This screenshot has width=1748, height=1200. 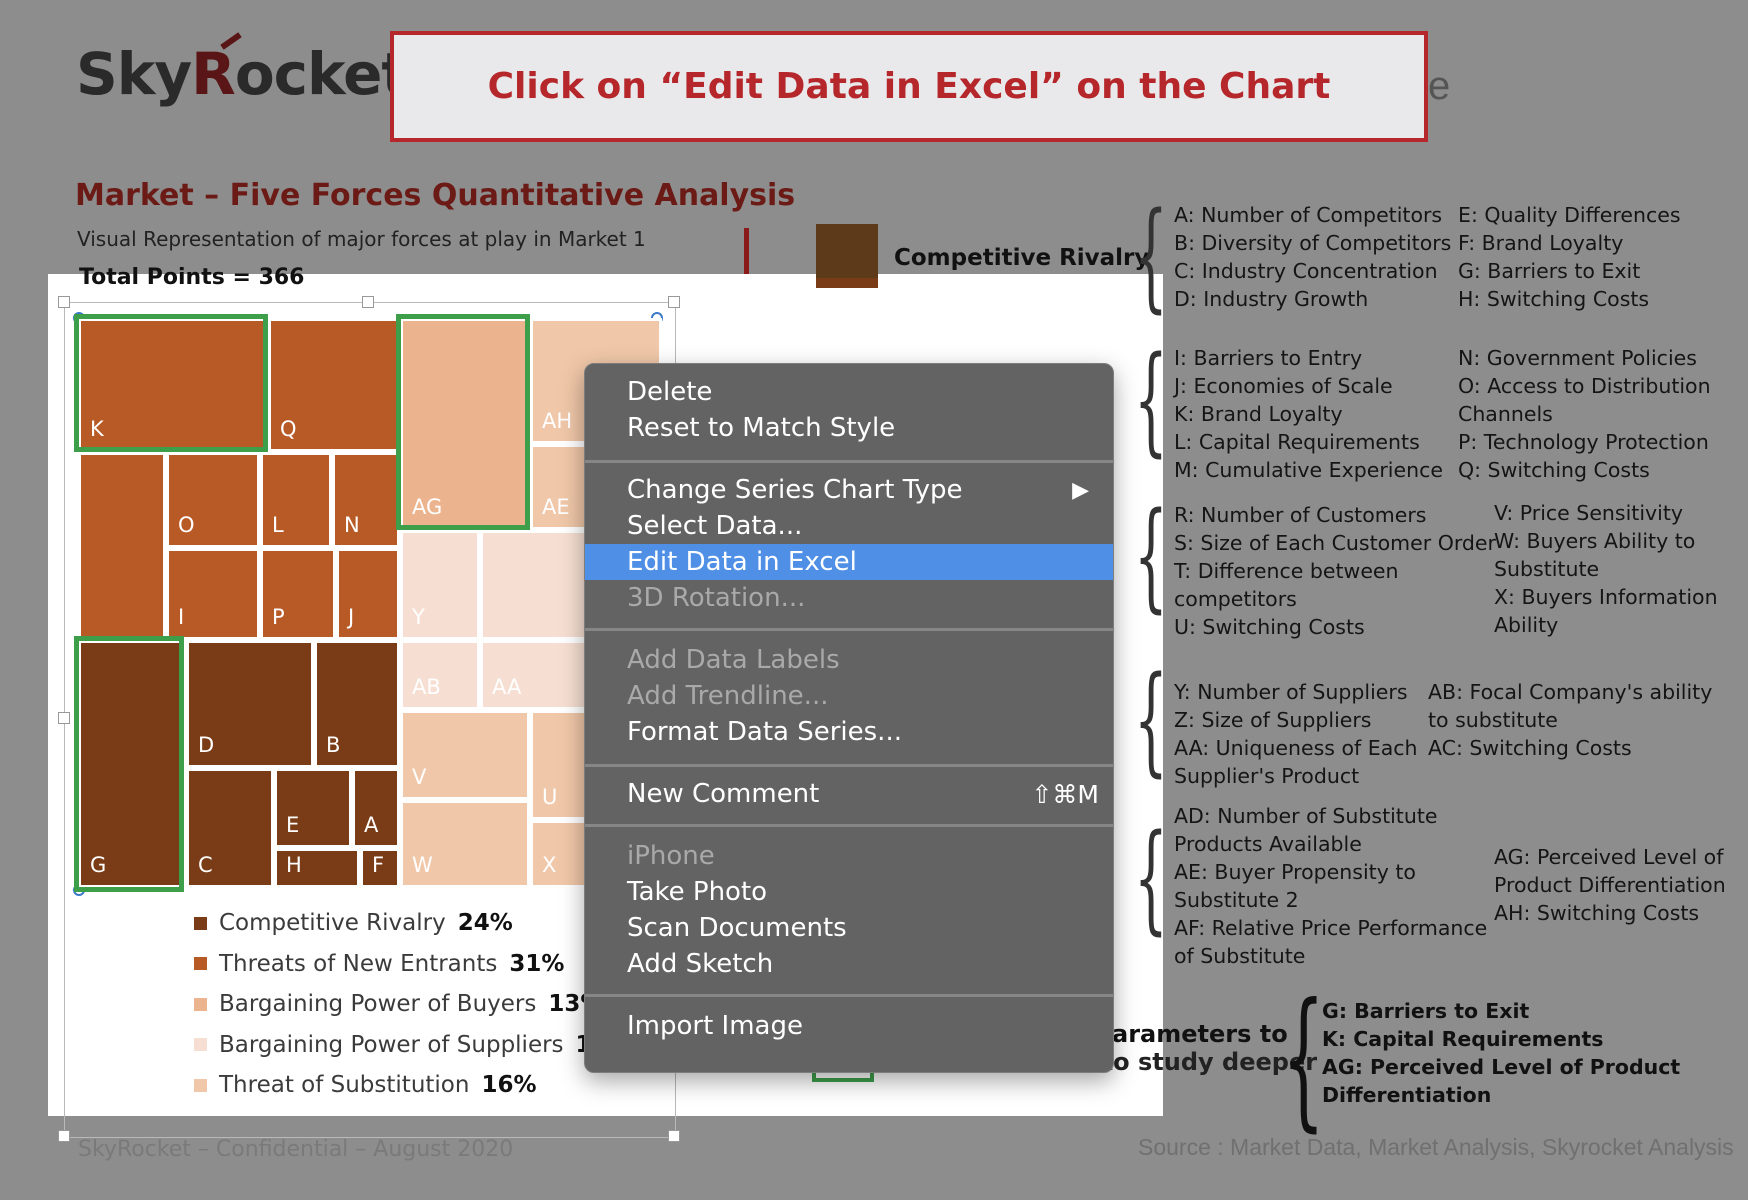 What do you see at coordinates (465, 755) in the screenshot?
I see `treemap-cell-v: V` at bounding box center [465, 755].